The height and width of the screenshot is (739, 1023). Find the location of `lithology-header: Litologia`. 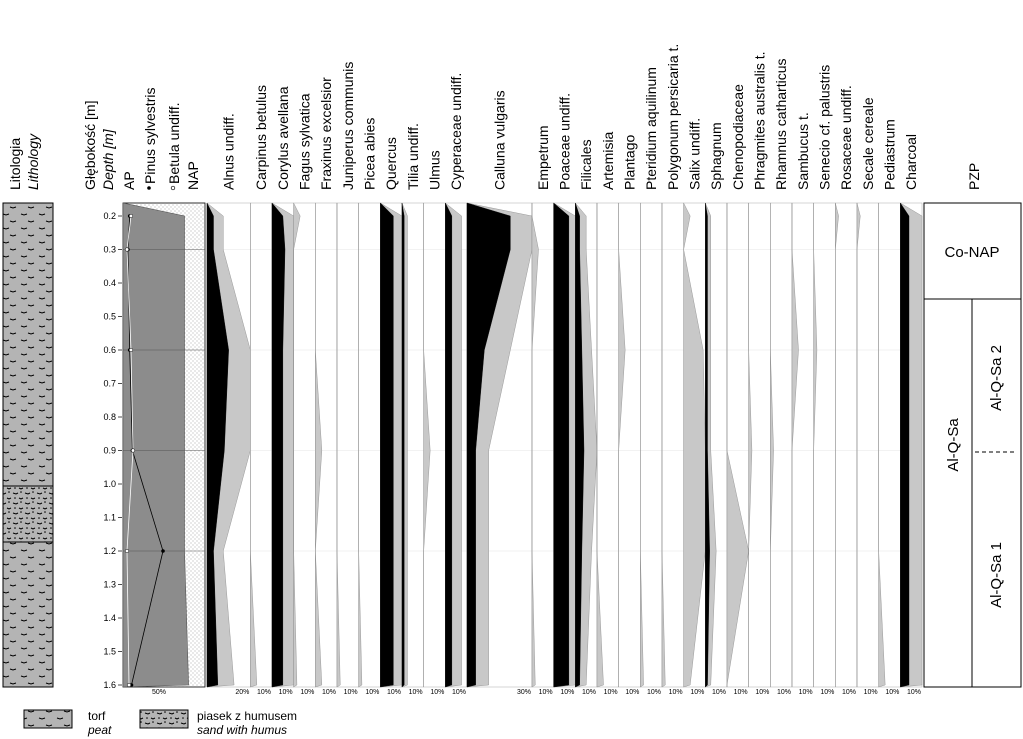

lithology-header: Litologia is located at coordinates (15, 164).